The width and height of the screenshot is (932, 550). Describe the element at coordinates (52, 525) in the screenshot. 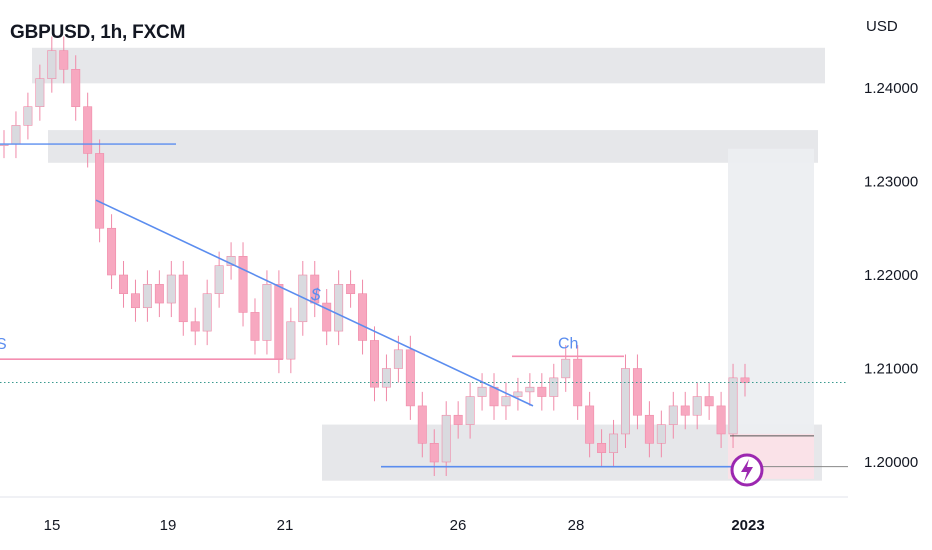

I see `x-tick-label: 15` at that location.